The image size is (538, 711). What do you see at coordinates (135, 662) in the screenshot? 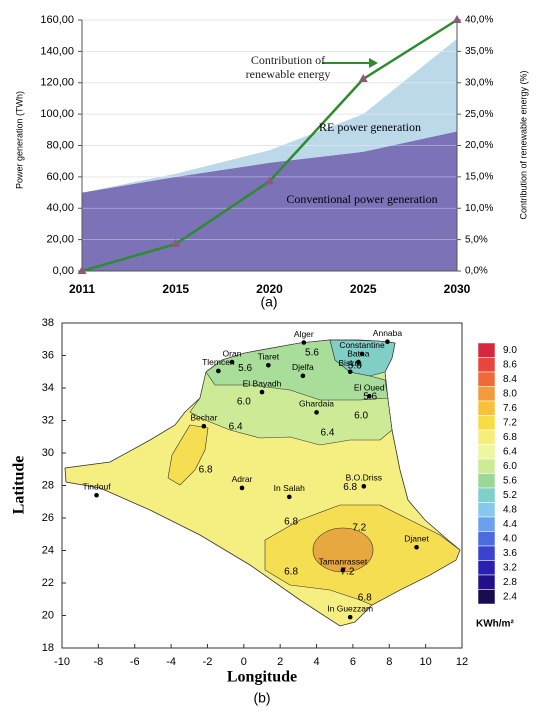
I see `x-tick-label: -6` at bounding box center [135, 662].